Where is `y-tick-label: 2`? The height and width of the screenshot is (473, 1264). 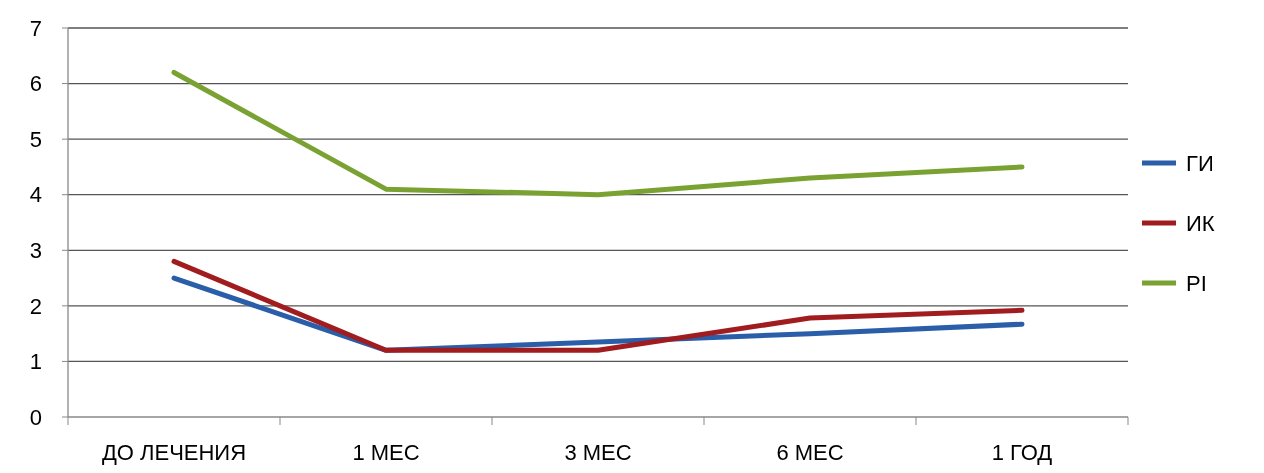
y-tick-label: 2 is located at coordinates (35, 306).